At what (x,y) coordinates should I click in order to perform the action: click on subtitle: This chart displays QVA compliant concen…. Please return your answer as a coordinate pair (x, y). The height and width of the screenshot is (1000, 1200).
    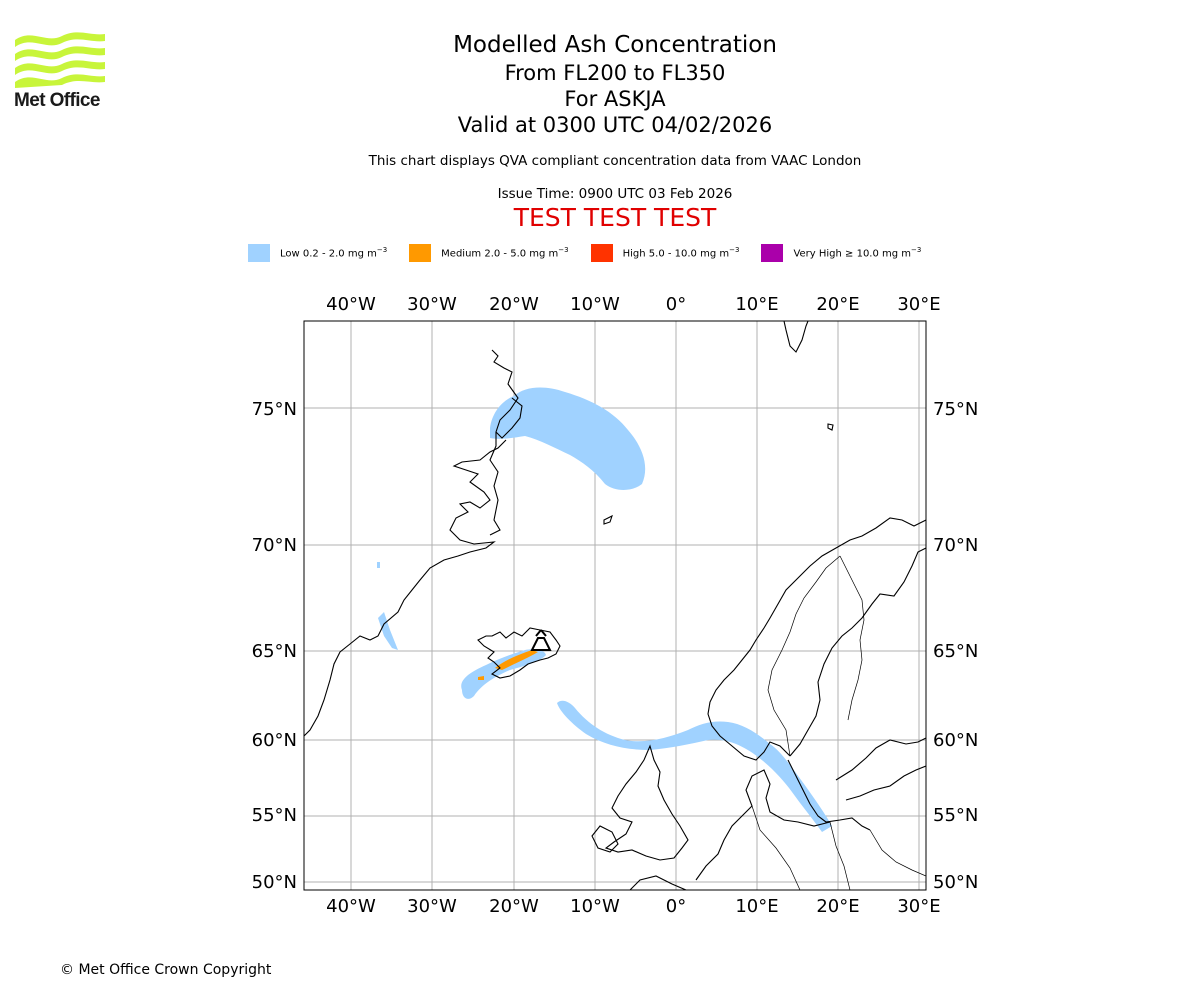
    Looking at the image, I should click on (615, 161).